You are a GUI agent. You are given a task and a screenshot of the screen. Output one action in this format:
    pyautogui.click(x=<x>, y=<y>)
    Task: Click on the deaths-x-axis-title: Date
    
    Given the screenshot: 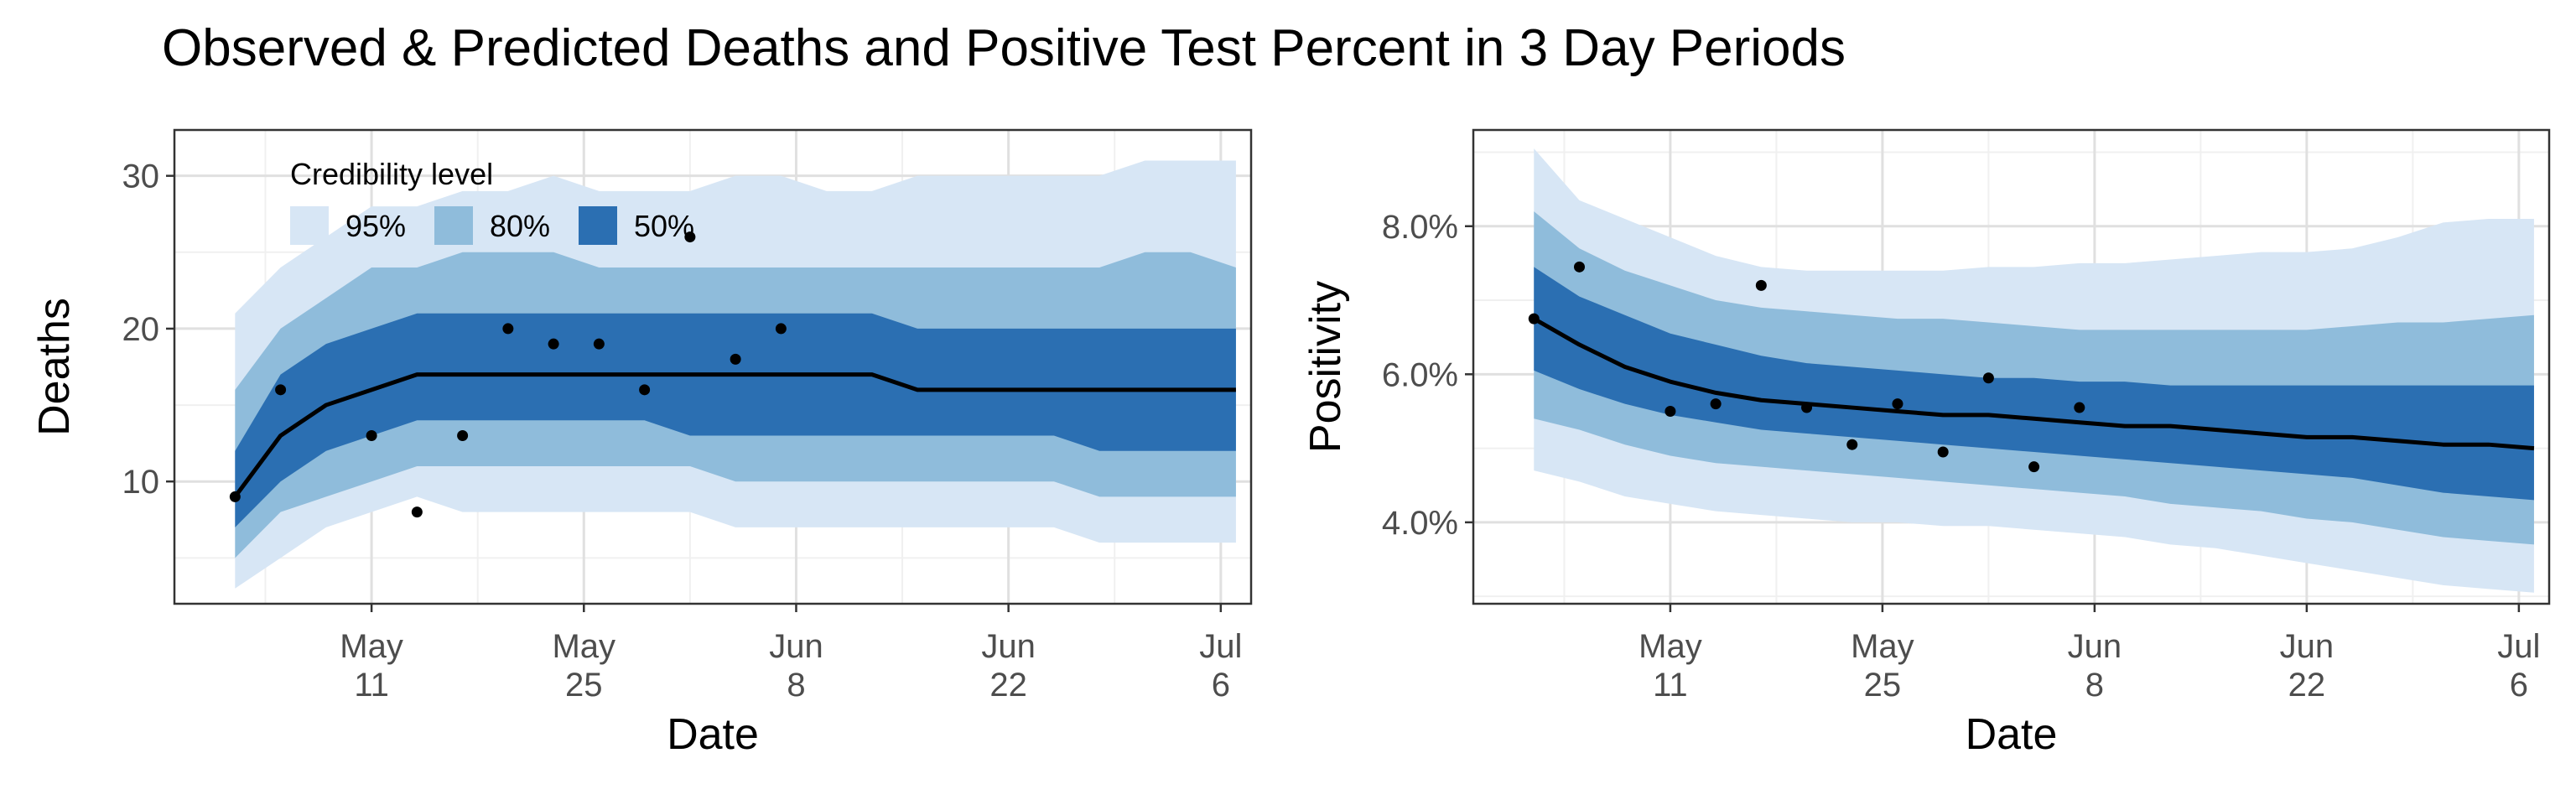 What is the action you would take?
    pyautogui.click(x=713, y=734)
    